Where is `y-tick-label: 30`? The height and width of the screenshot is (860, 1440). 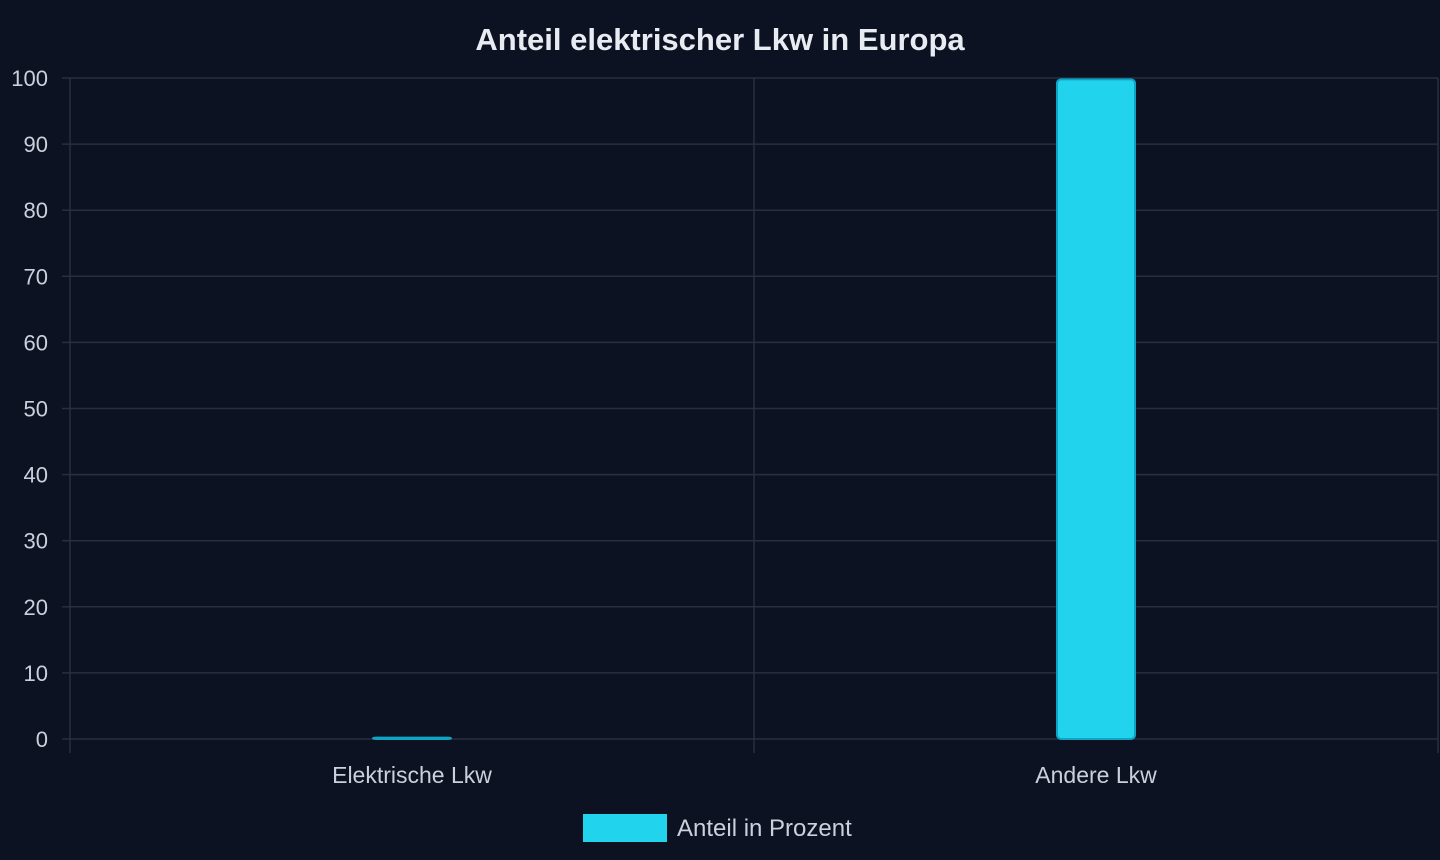 y-tick-label: 30 is located at coordinates (36, 541).